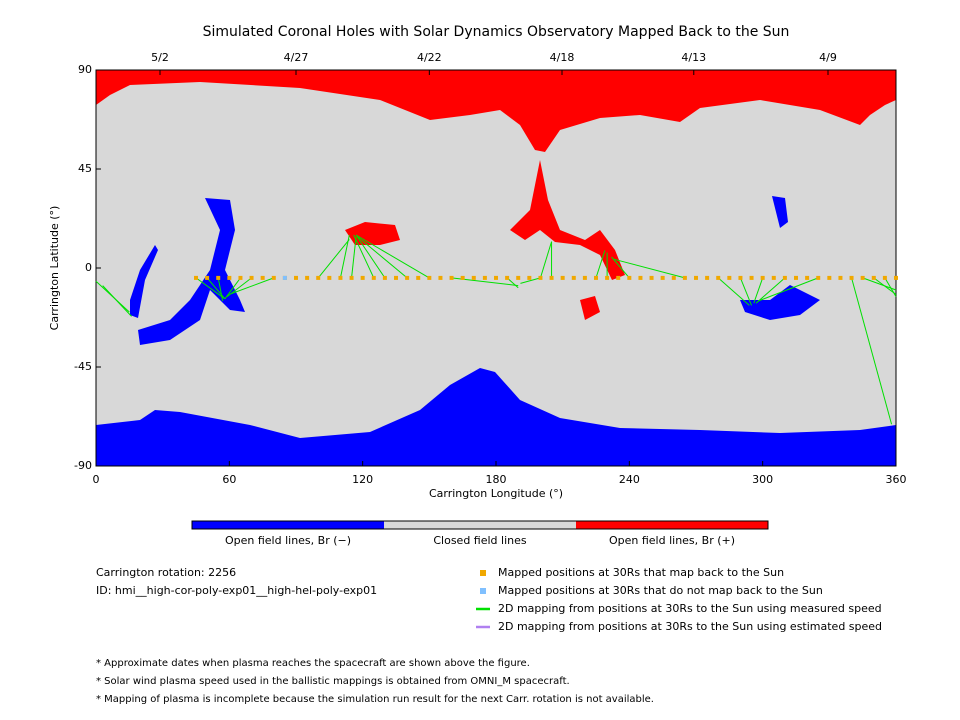 This screenshot has width=960, height=720. What do you see at coordinates (296, 57) in the screenshot?
I see `top-tick-label: 4/27` at bounding box center [296, 57].